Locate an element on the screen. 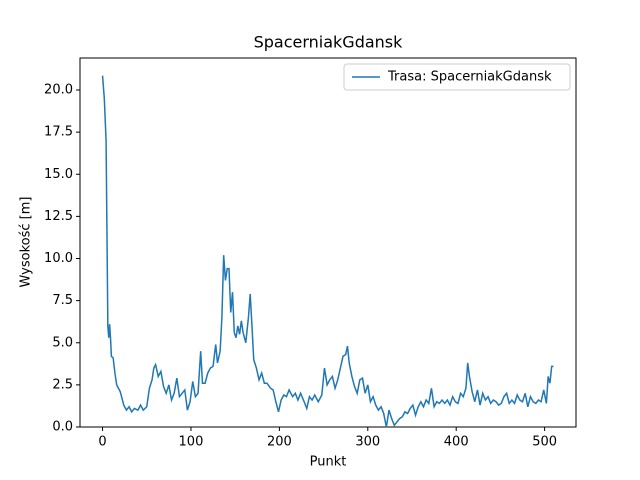 The image size is (640, 480). y-tick-label: 15.0 is located at coordinates (58, 174).